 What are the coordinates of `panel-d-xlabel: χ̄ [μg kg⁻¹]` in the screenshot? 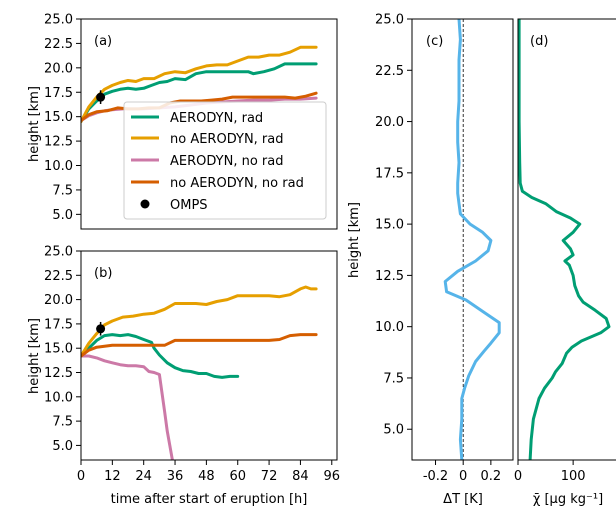 It's located at (568, 499).